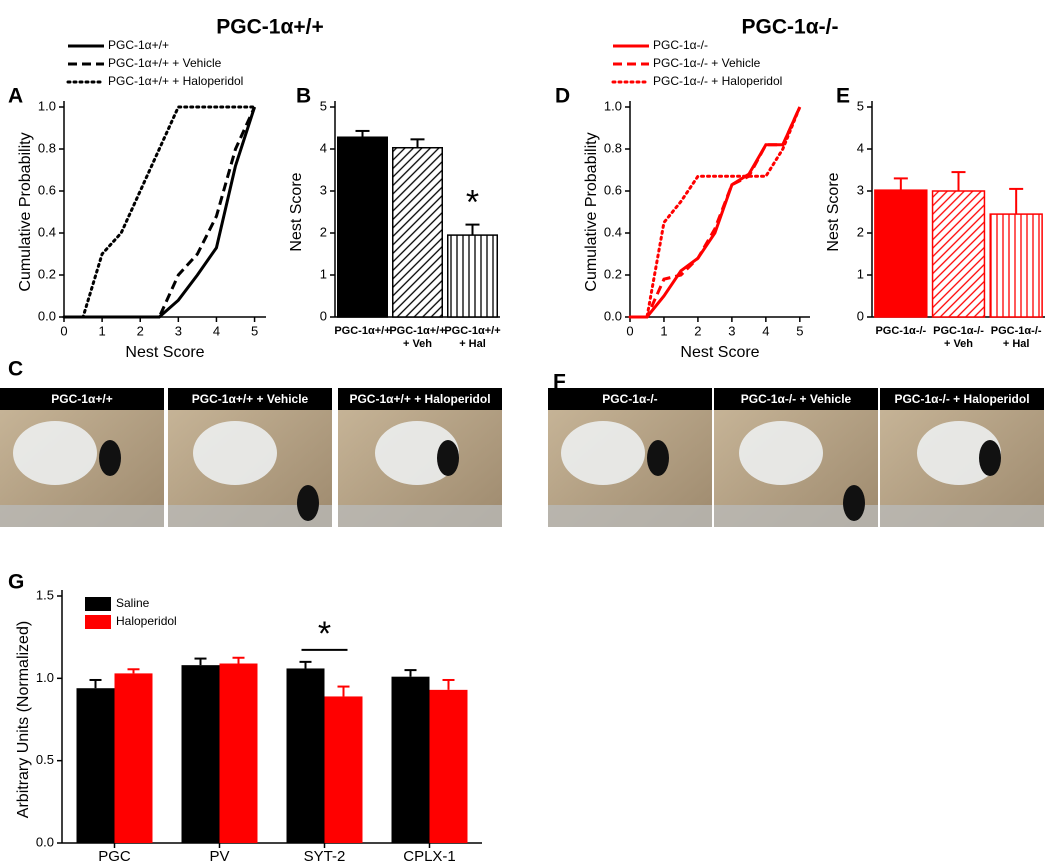 The width and height of the screenshot is (1050, 864). What do you see at coordinates (860, 231) in the screenshot?
I see `y-tick-label: 2` at bounding box center [860, 231].